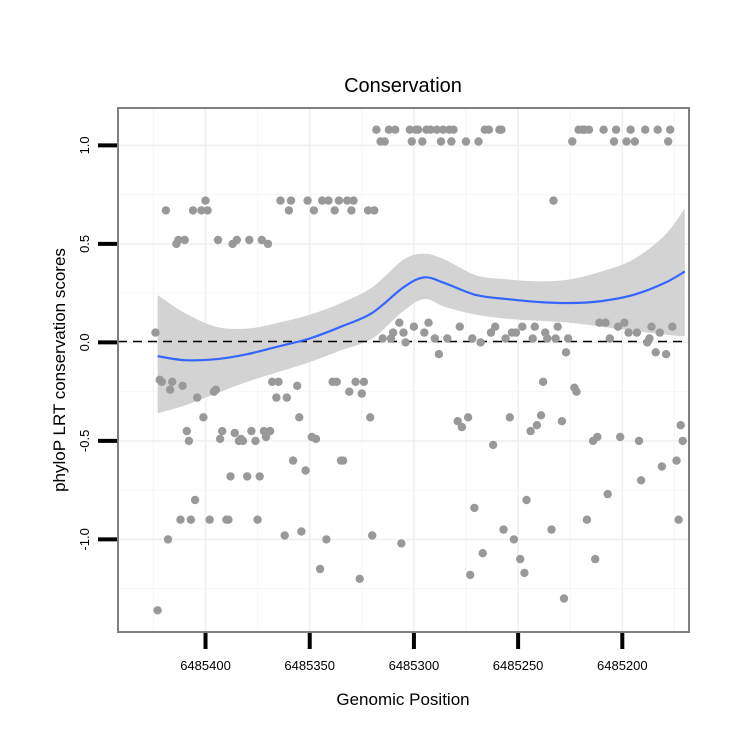  What do you see at coordinates (402, 699) in the screenshot?
I see `x-axis-label: Genomic Position` at bounding box center [402, 699].